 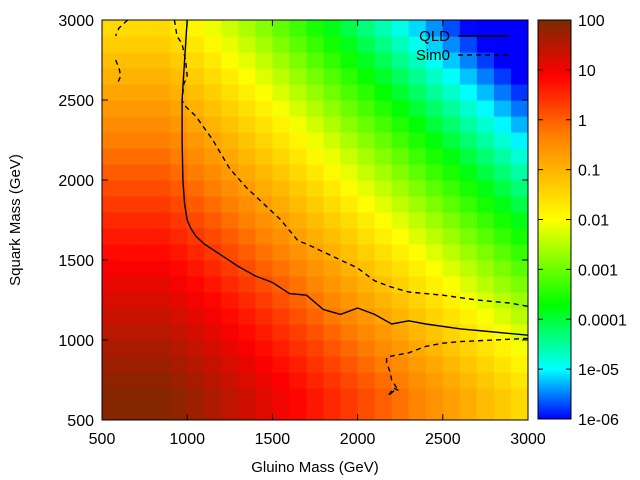 I want to click on colorbar-tick-label: 0.001, so click(x=598, y=270).